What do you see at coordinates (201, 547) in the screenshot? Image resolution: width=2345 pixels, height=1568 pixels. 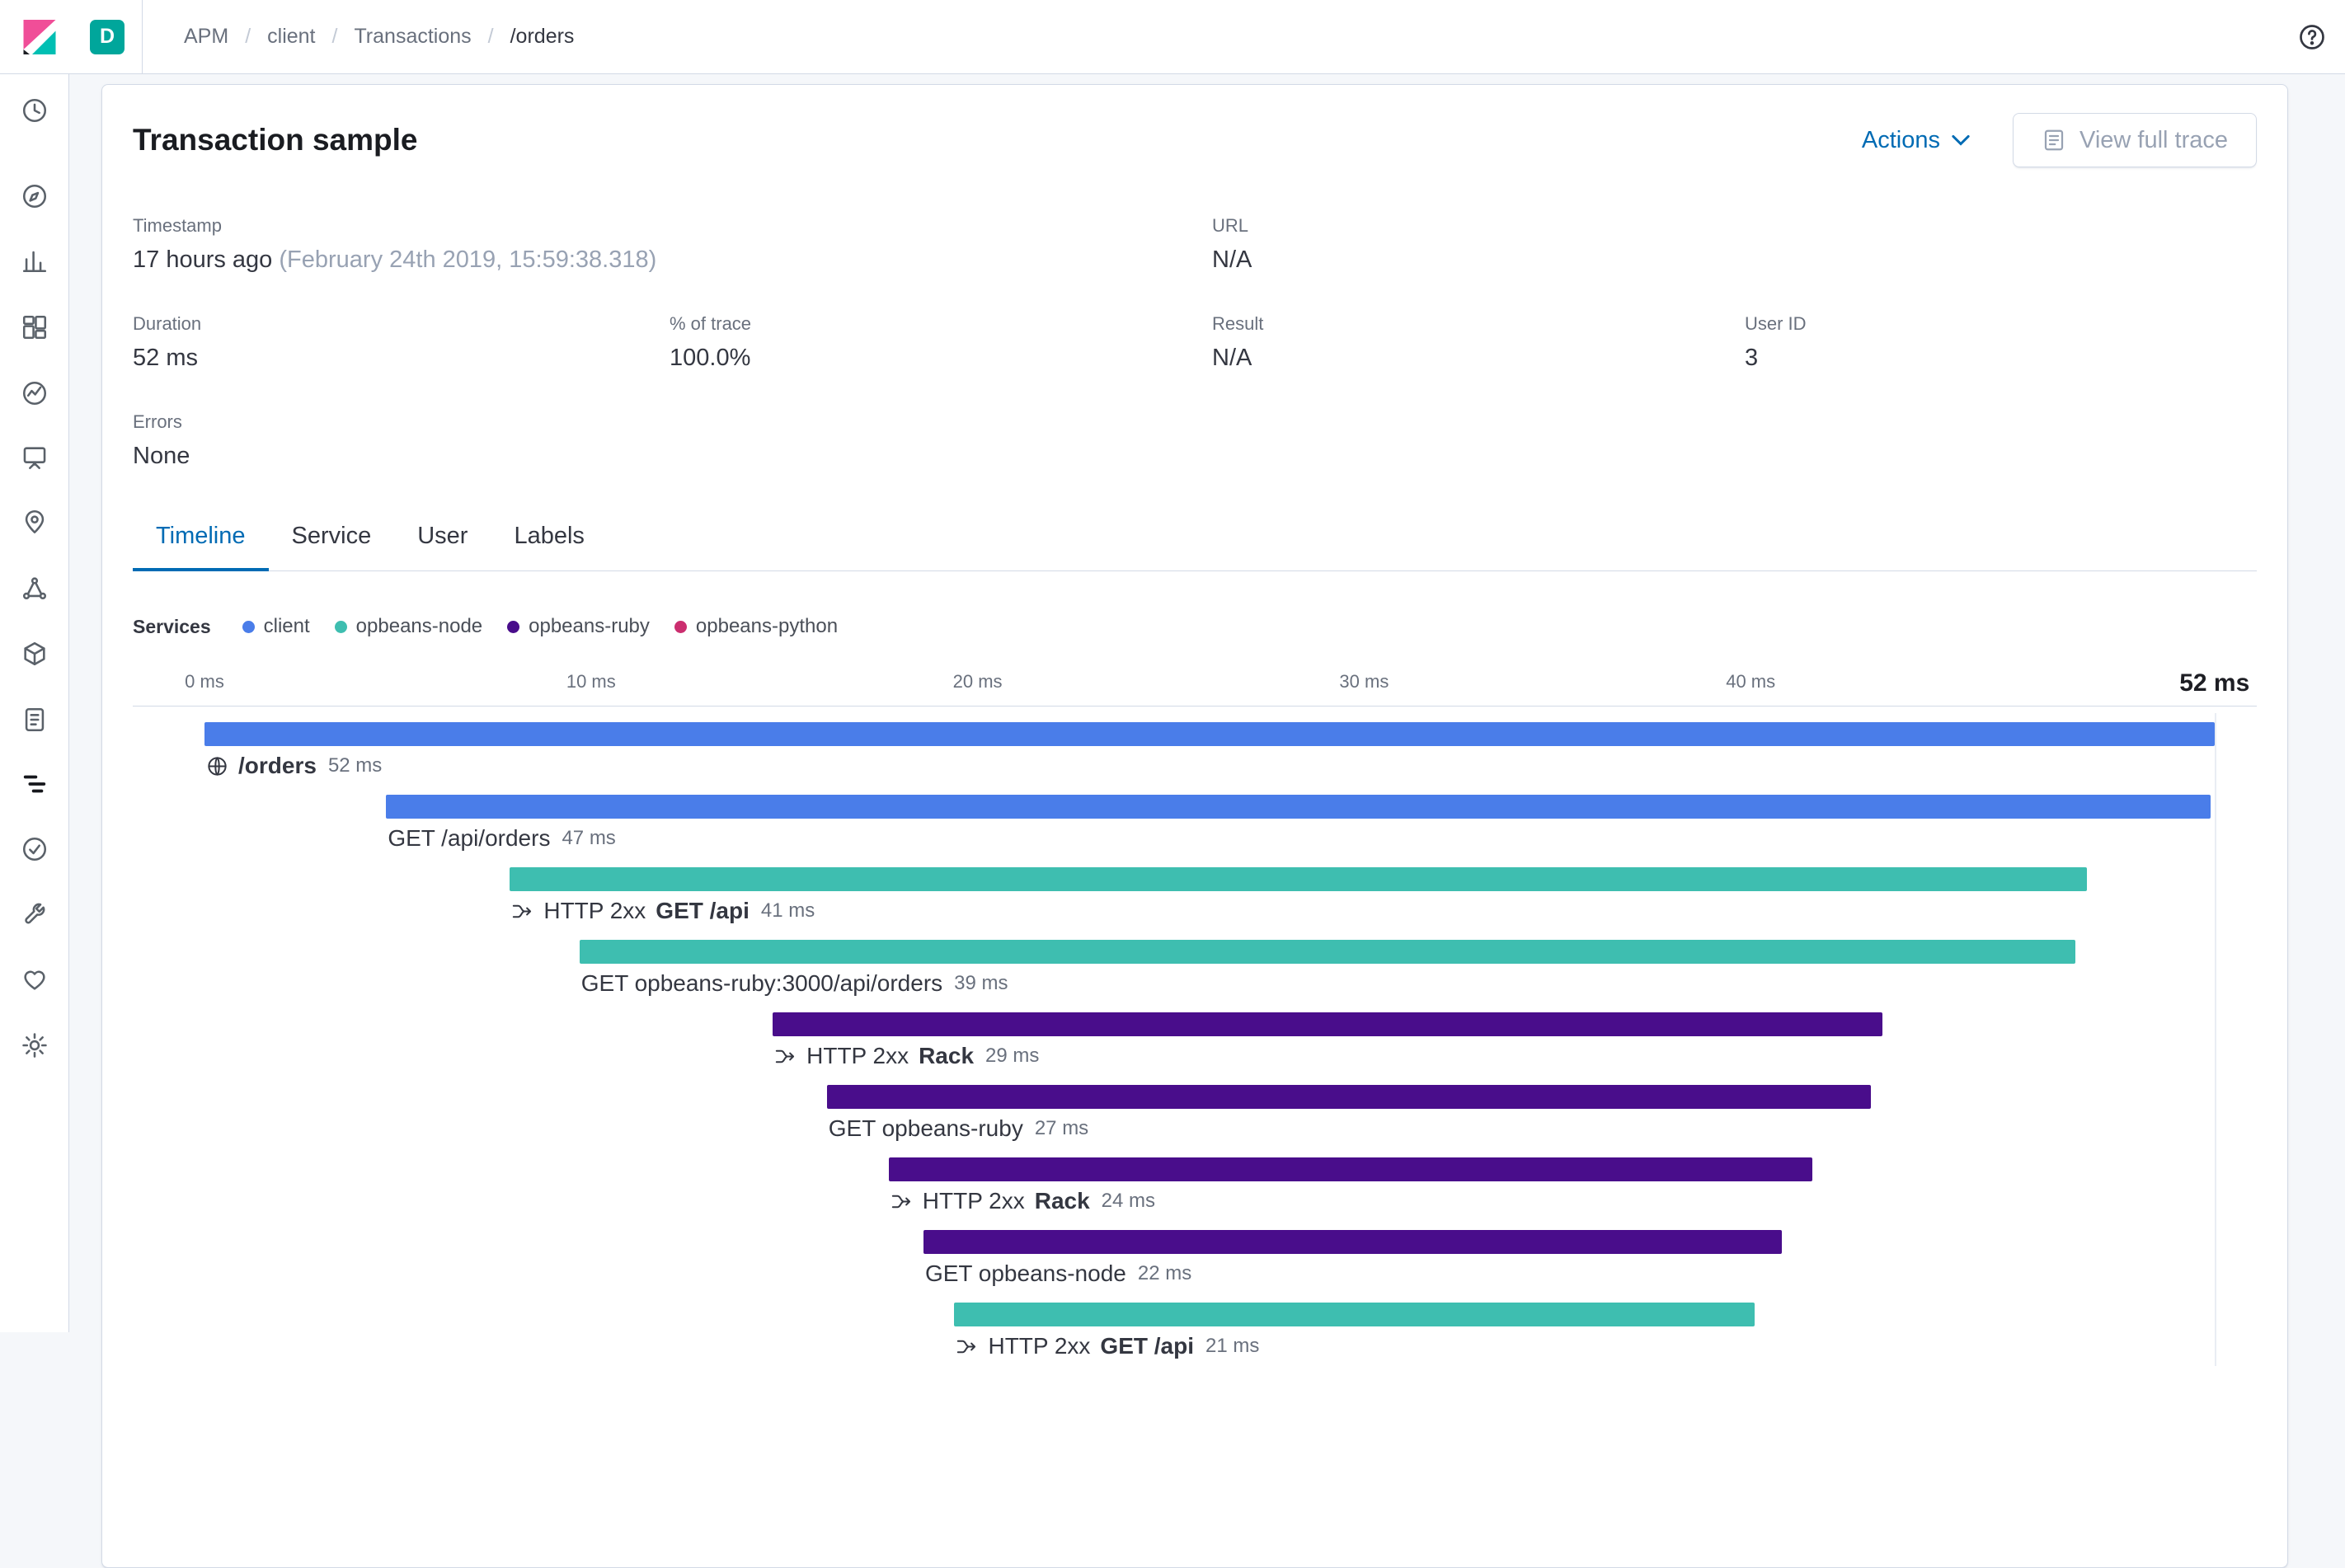 I see `tab-timeline: Timeline` at bounding box center [201, 547].